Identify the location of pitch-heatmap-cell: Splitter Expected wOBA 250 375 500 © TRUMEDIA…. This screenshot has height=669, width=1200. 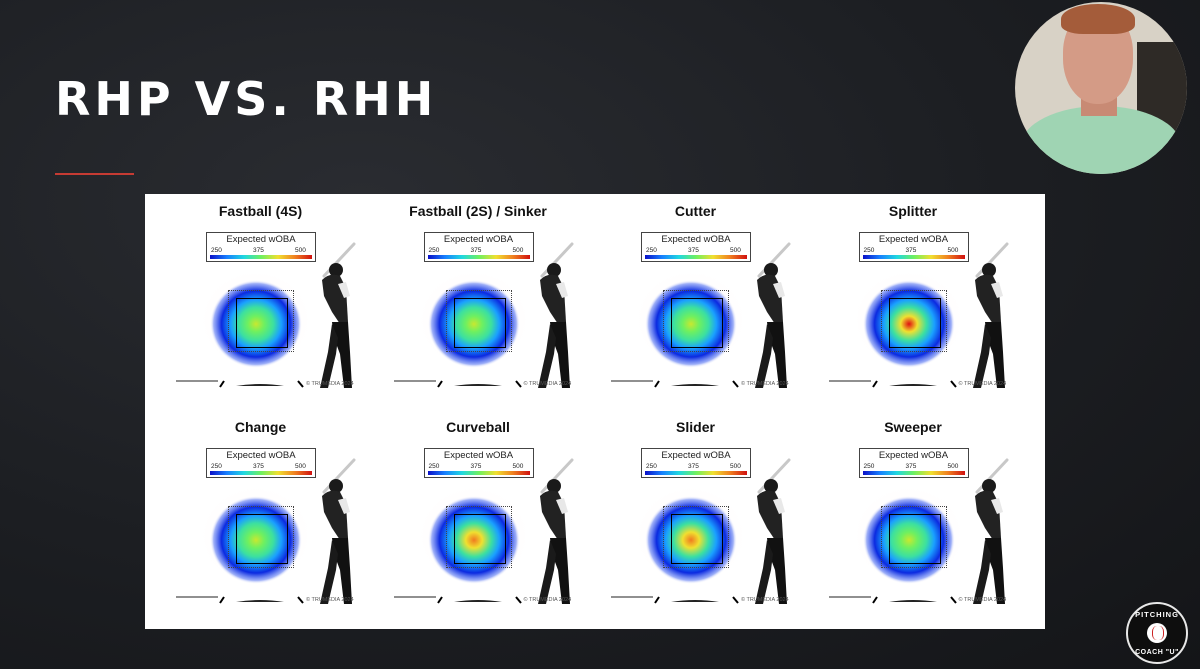
(913, 301).